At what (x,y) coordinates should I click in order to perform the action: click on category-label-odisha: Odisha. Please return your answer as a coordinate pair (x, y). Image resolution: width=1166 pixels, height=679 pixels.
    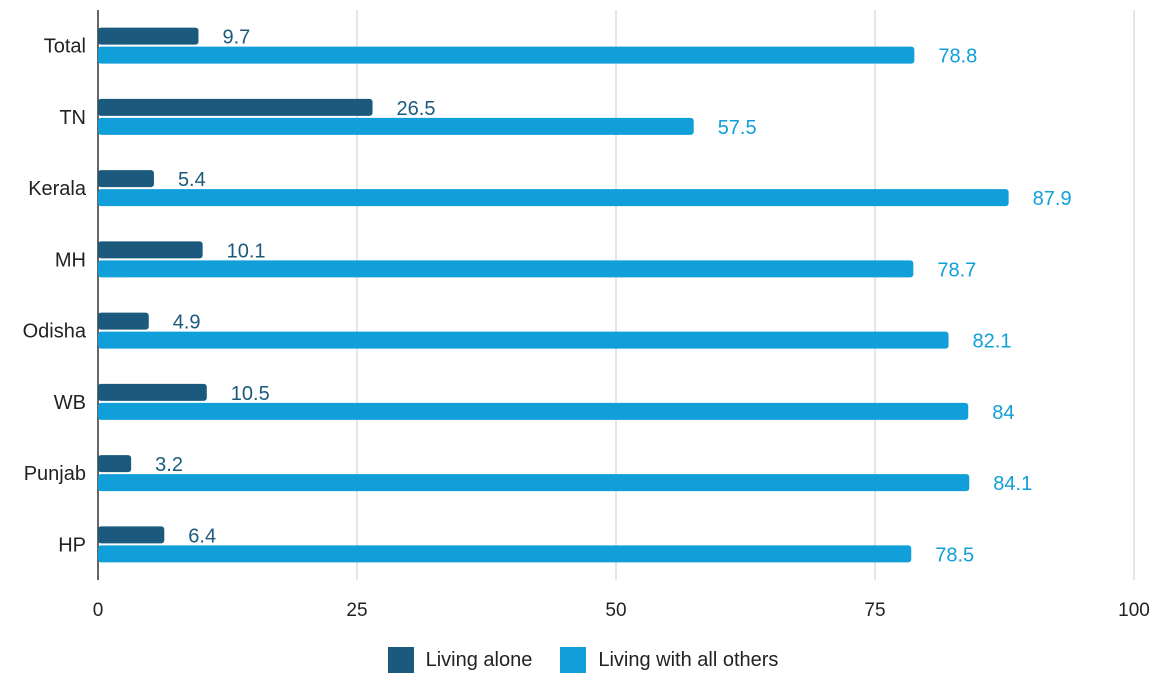
    Looking at the image, I should click on (55, 332).